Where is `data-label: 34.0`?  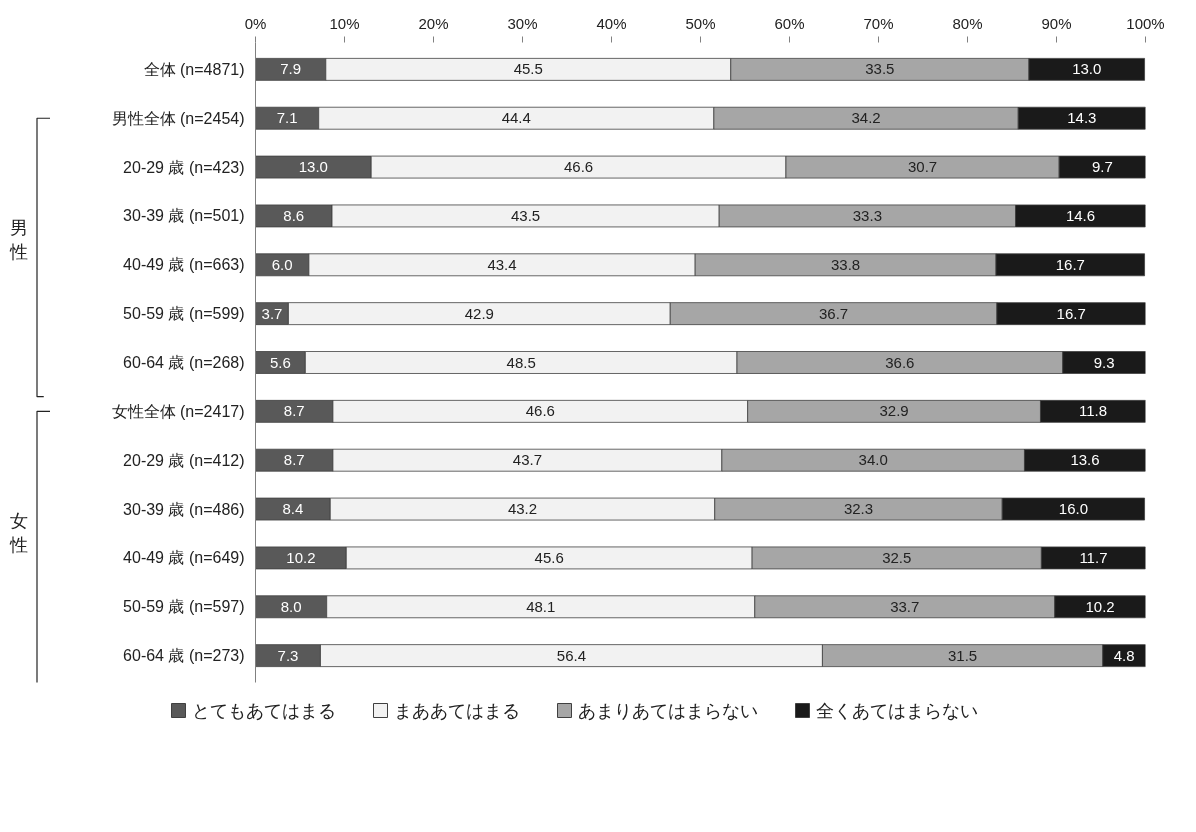 data-label: 34.0 is located at coordinates (873, 460).